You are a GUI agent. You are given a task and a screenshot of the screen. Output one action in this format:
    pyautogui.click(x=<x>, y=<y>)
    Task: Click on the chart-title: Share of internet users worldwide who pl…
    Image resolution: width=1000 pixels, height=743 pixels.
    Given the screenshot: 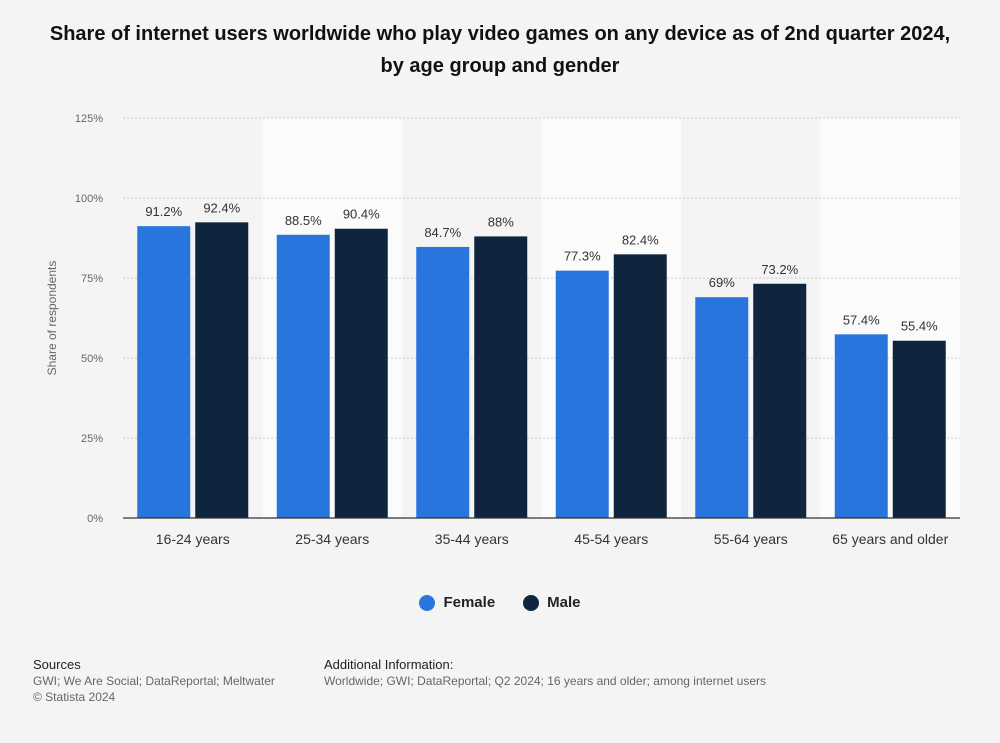 What is the action you would take?
    pyautogui.click(x=500, y=50)
    